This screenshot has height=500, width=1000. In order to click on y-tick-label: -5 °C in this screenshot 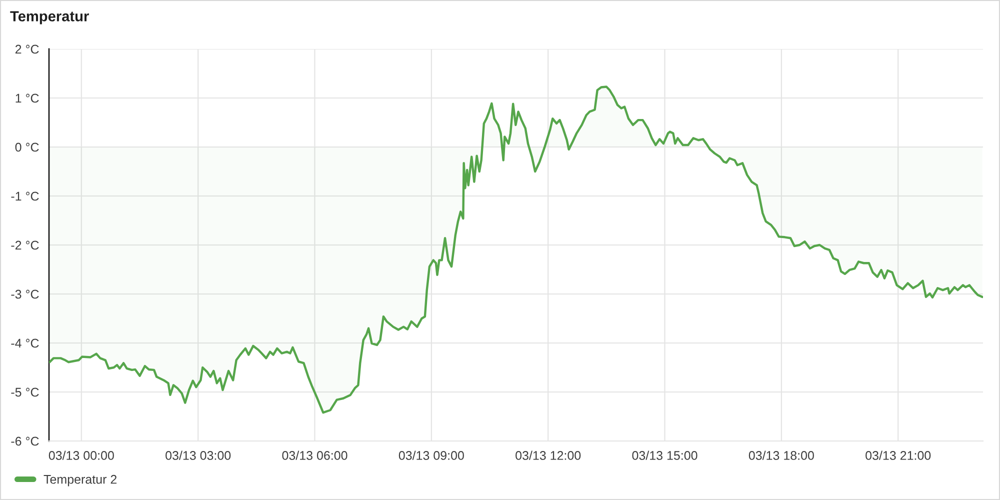, I will do `click(25, 392)`.